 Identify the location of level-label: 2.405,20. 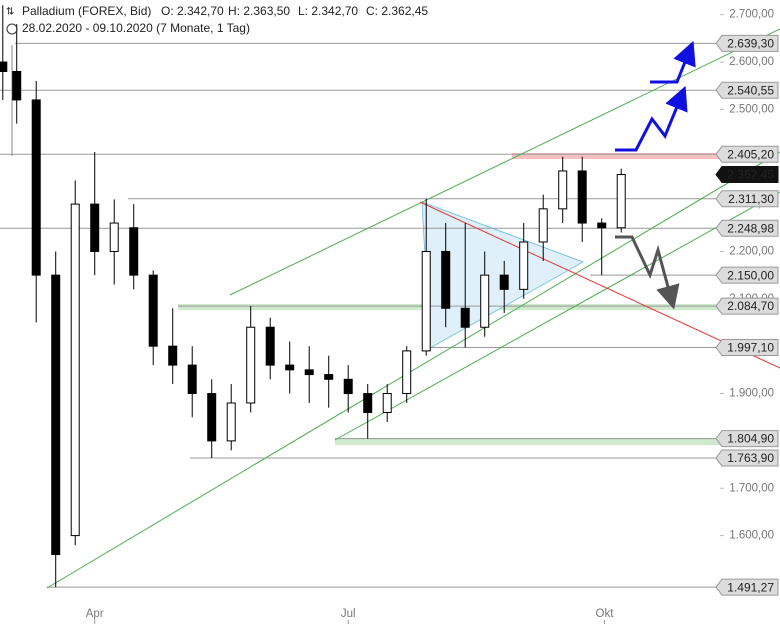
(750, 154).